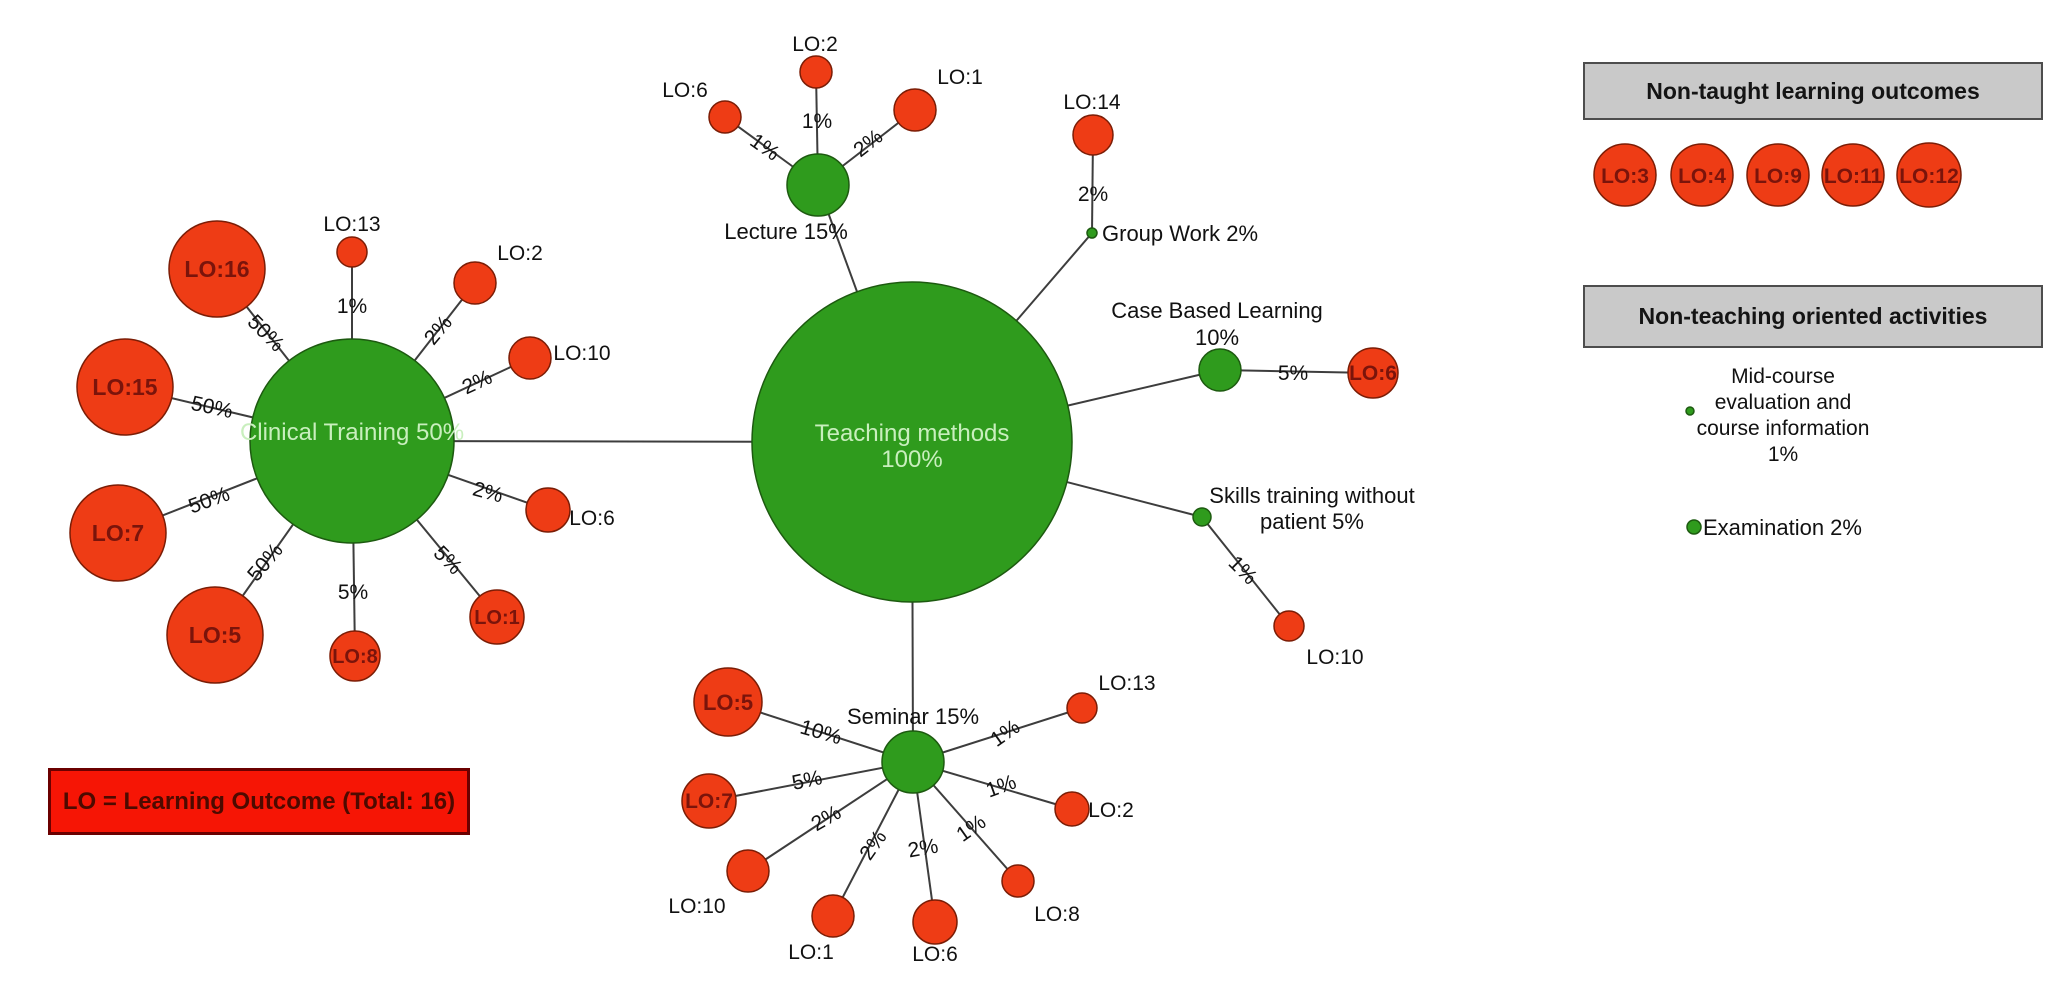  I want to click on node-sk-lo10, so click(1289, 626).